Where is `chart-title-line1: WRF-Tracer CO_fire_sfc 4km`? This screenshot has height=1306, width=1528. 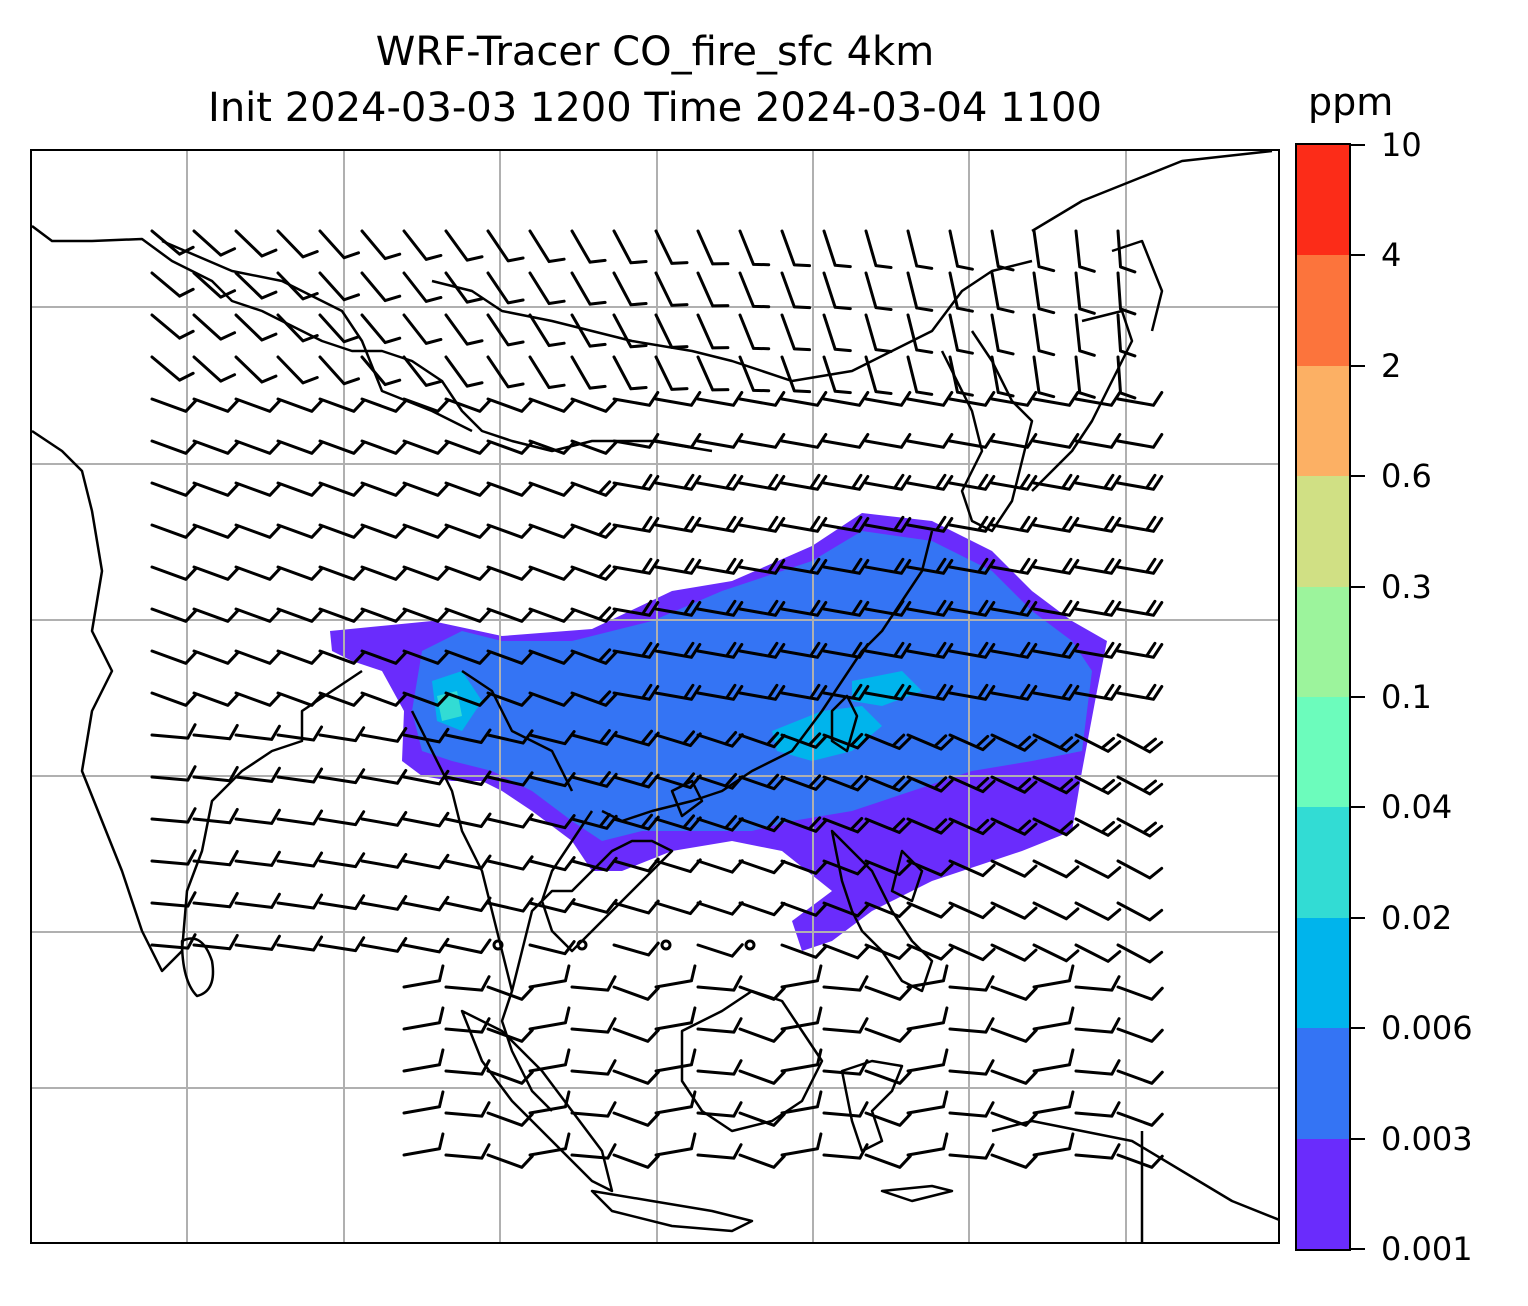 chart-title-line1: WRF-Tracer CO_fire_sfc 4km is located at coordinates (655, 52).